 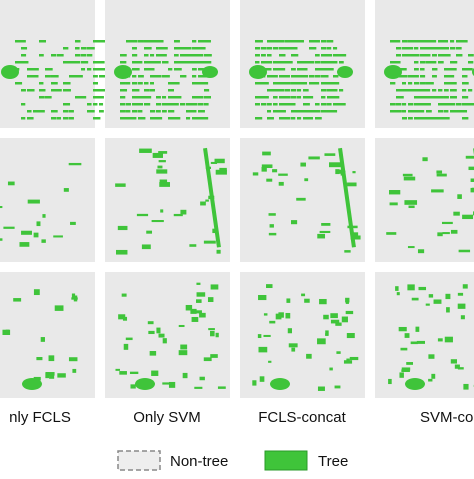 What do you see at coordinates (40, 417) in the screenshot?
I see `column-label: nly FCLS` at bounding box center [40, 417].